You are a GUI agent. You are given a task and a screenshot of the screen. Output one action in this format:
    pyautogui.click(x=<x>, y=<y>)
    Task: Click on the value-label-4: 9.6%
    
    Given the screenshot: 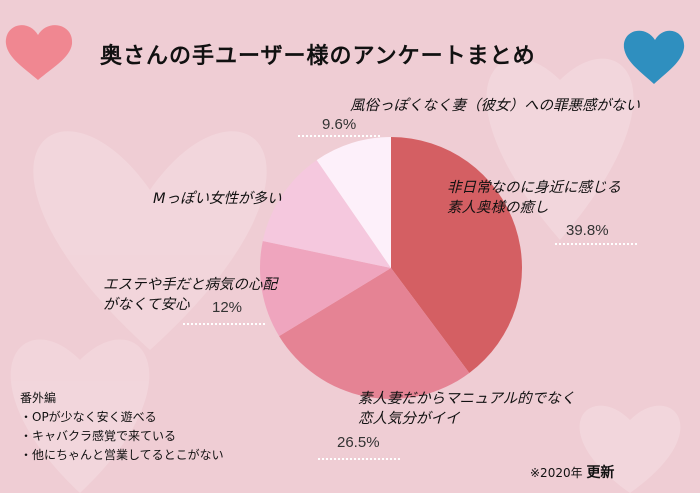 What is the action you would take?
    pyautogui.click(x=339, y=124)
    